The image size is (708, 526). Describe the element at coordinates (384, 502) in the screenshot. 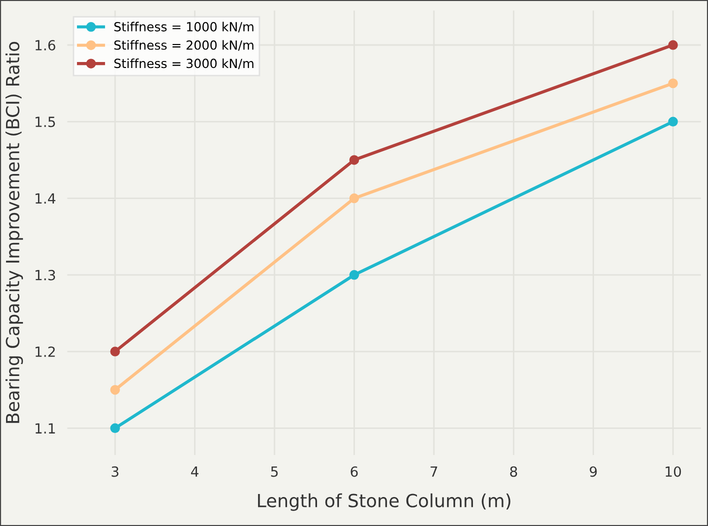

I see `x-axis-title: Length of Stone Column (m)` at that location.